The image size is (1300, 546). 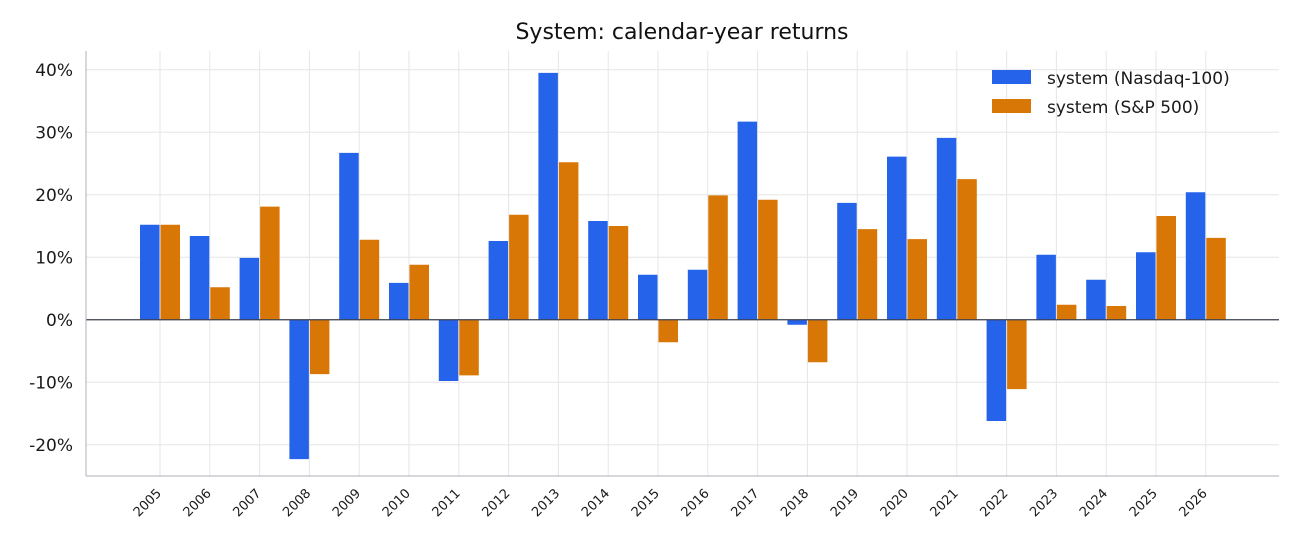 What do you see at coordinates (51, 446) in the screenshot?
I see `y-tick-label: -20%` at bounding box center [51, 446].